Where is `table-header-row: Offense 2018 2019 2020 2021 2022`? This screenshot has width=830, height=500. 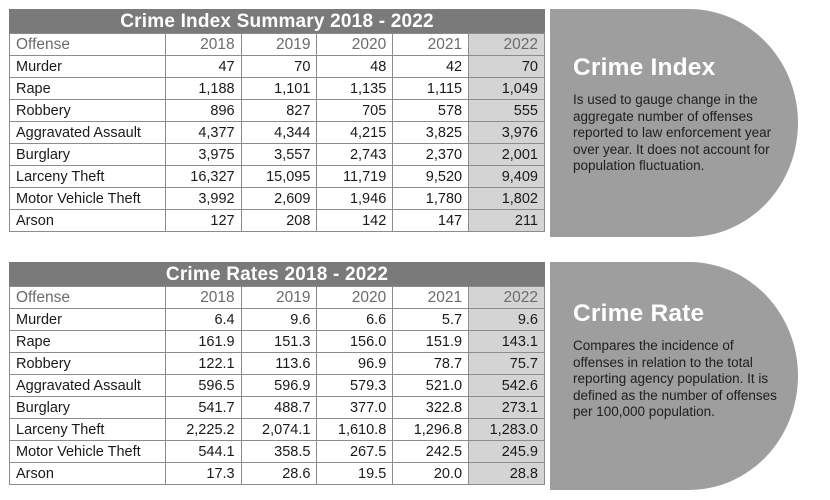
table-header-row: Offense 2018 2019 2020 2021 2022 is located at coordinates (277, 297).